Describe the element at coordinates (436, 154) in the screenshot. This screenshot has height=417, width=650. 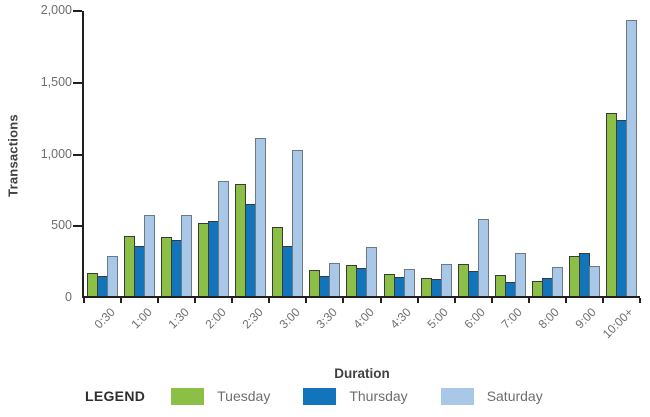
I see `bar-group-5:00` at that location.